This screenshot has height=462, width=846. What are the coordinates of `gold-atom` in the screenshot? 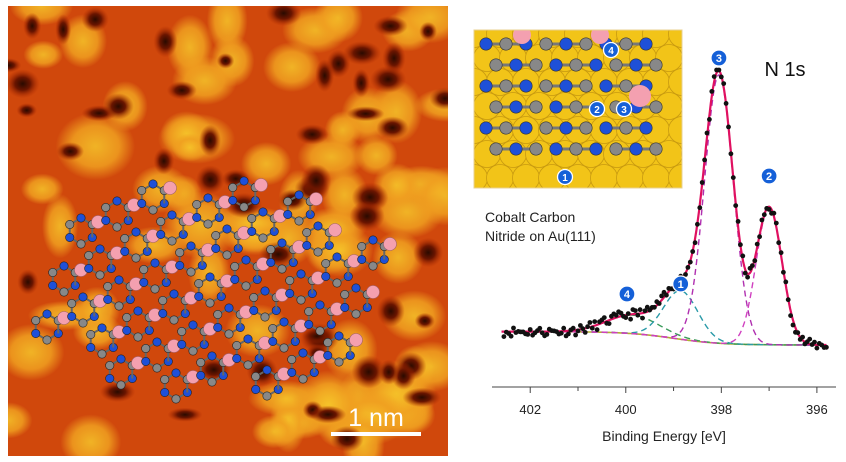 It's located at (675, 130).